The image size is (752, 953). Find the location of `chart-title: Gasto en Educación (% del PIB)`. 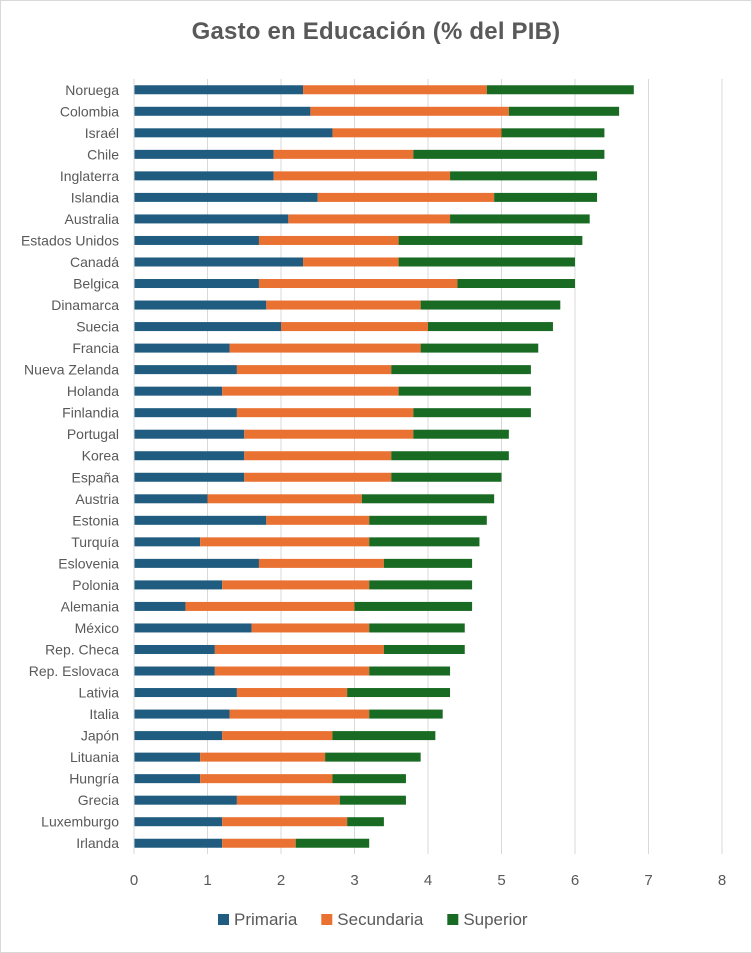

chart-title: Gasto en Educación (% del PIB) is located at coordinates (376, 31).